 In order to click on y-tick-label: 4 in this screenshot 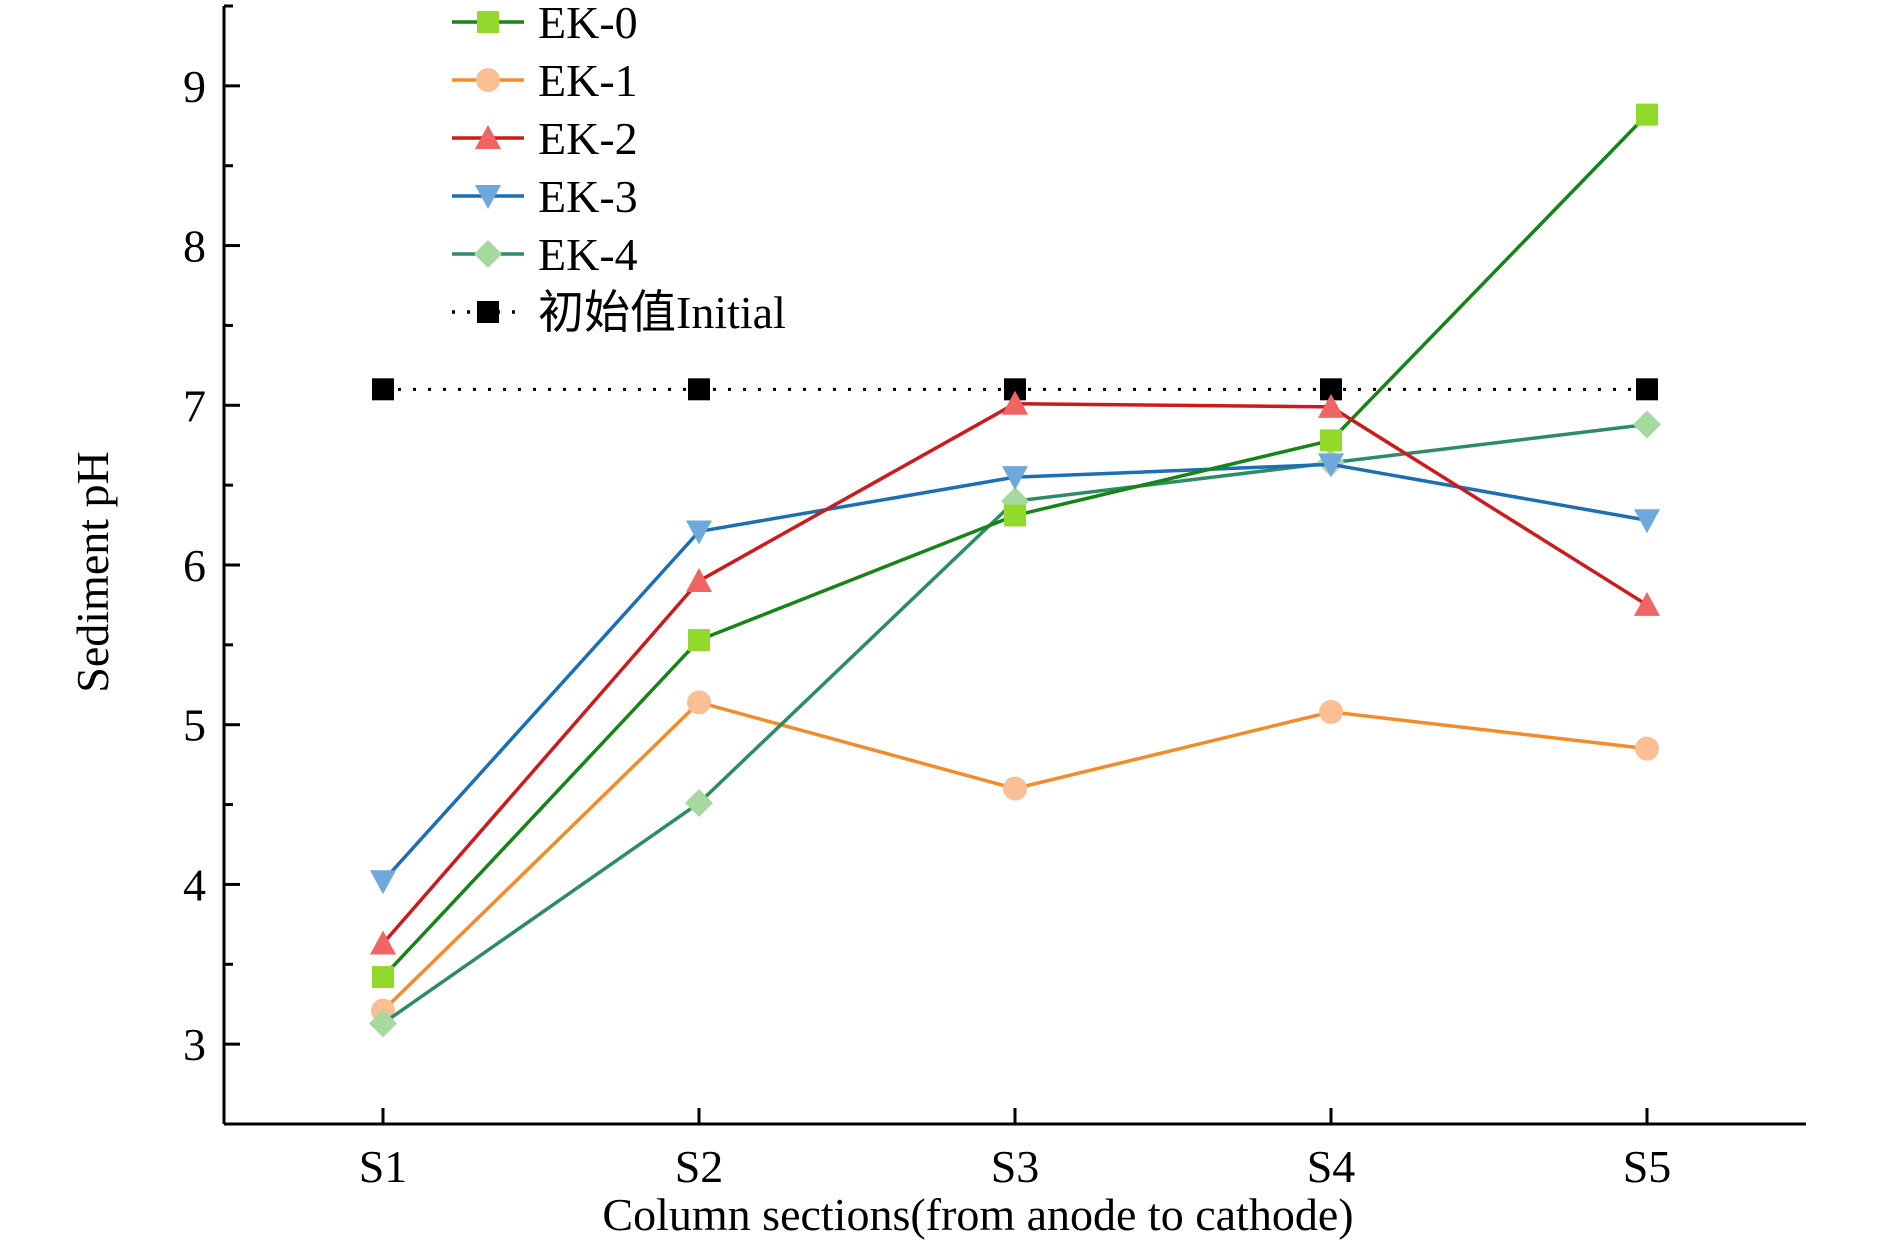, I will do `click(194, 884)`.